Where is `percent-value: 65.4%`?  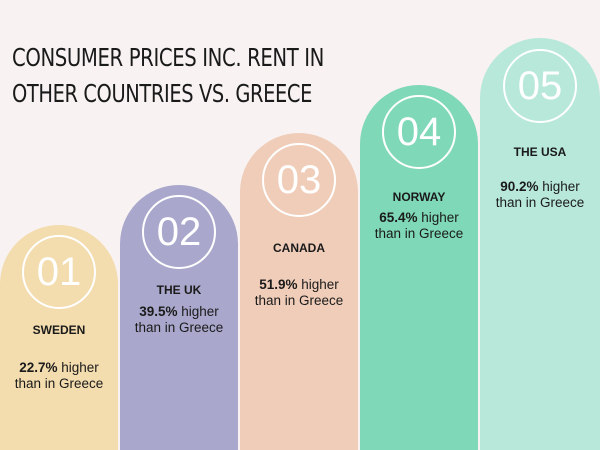
percent-value: 65.4% is located at coordinates (398, 217).